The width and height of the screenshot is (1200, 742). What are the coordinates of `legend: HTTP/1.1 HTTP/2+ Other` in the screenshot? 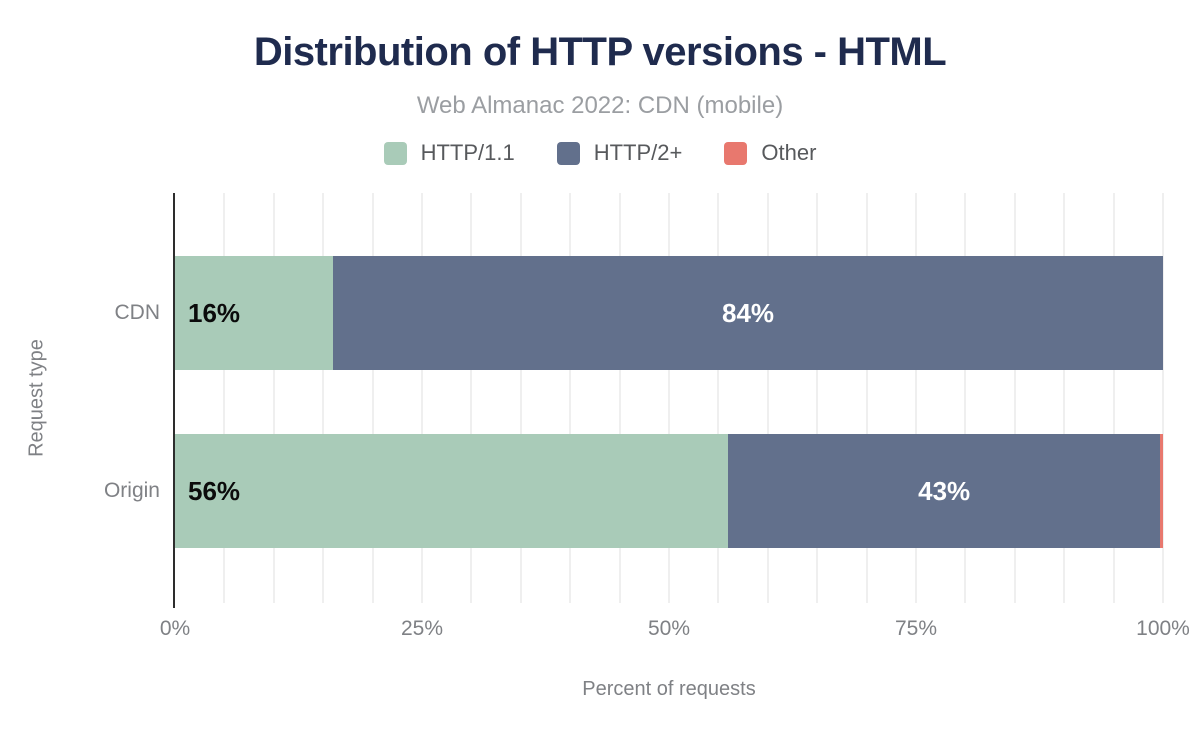 It's located at (600, 153).